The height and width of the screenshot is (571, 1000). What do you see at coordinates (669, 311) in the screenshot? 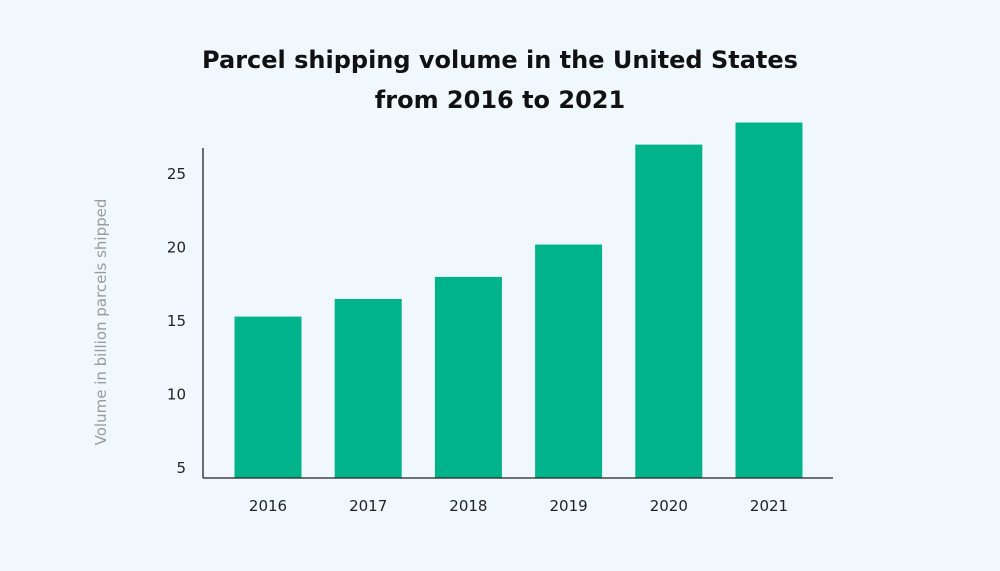
I see `bar-2020` at bounding box center [669, 311].